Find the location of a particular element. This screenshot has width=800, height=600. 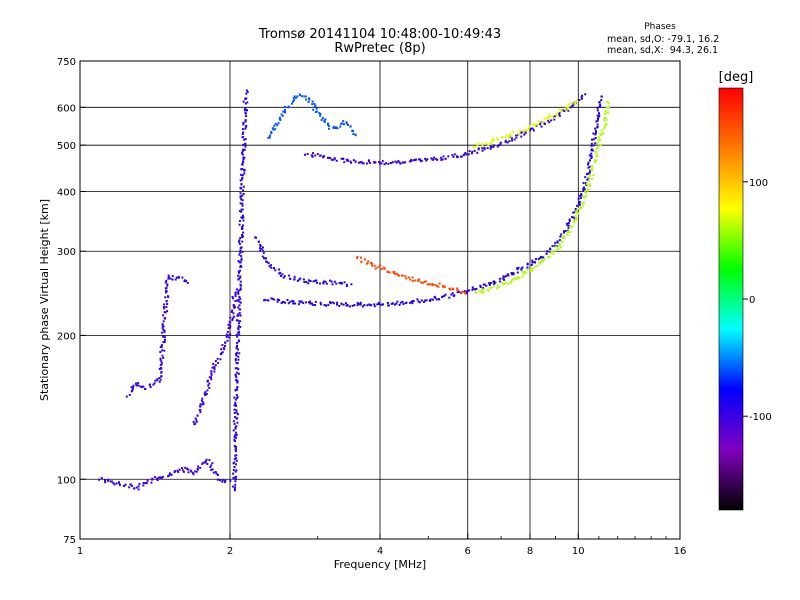

colorbar-ticks: 100 0 -100 is located at coordinates (757, 300).